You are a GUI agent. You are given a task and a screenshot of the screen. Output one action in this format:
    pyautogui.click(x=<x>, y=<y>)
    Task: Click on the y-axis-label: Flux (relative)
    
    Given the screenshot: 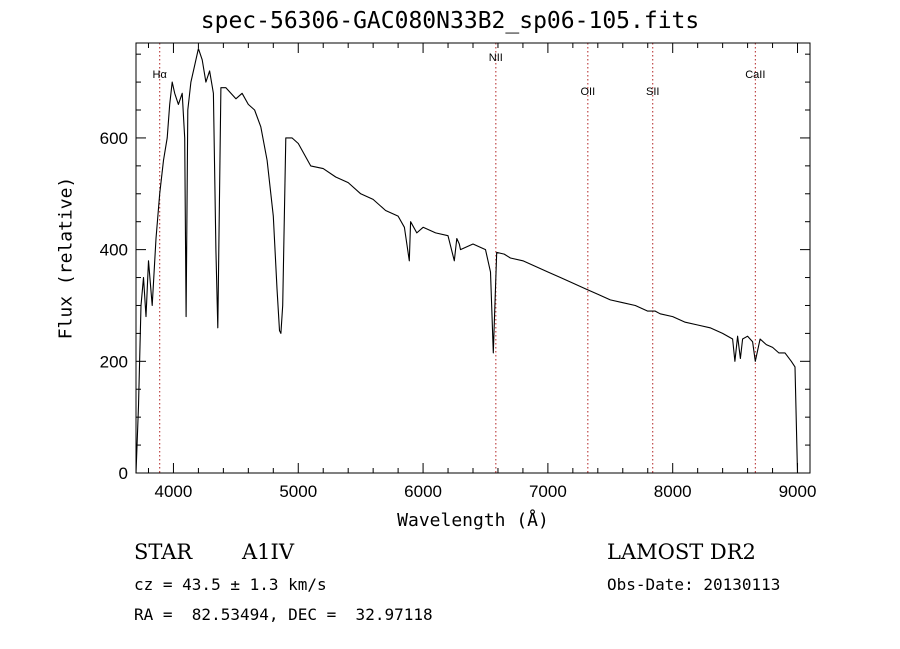 What is the action you would take?
    pyautogui.click(x=66, y=258)
    